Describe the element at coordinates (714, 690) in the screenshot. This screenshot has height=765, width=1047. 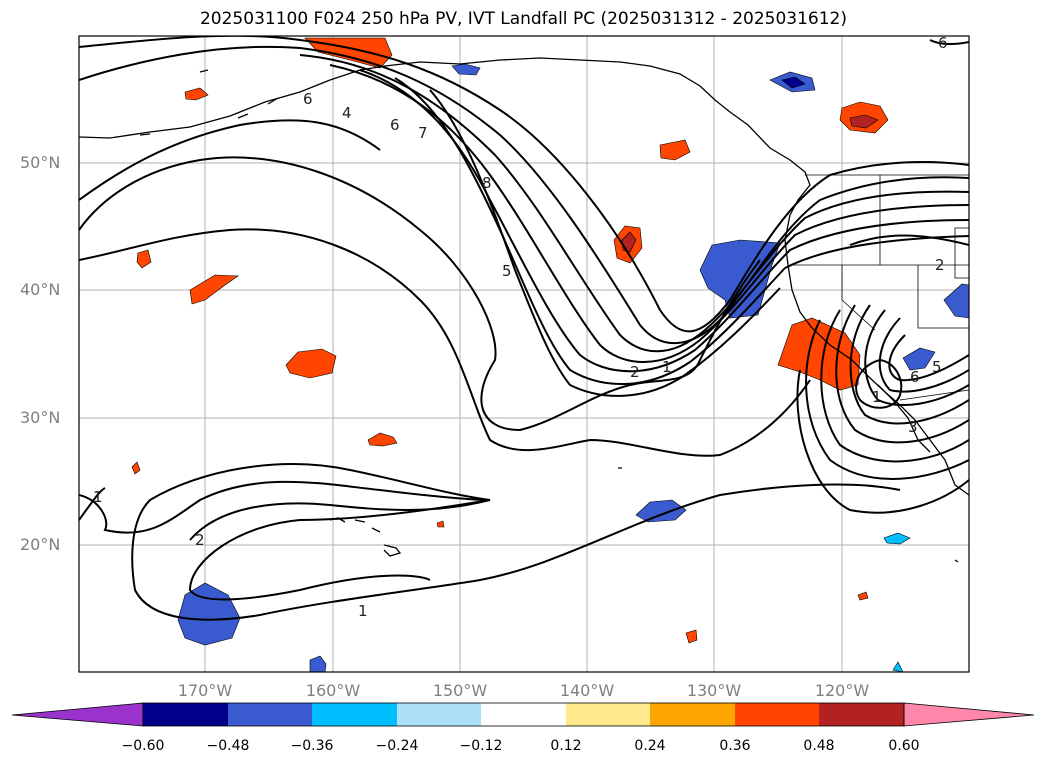
I see `lon-label: 130°W` at that location.